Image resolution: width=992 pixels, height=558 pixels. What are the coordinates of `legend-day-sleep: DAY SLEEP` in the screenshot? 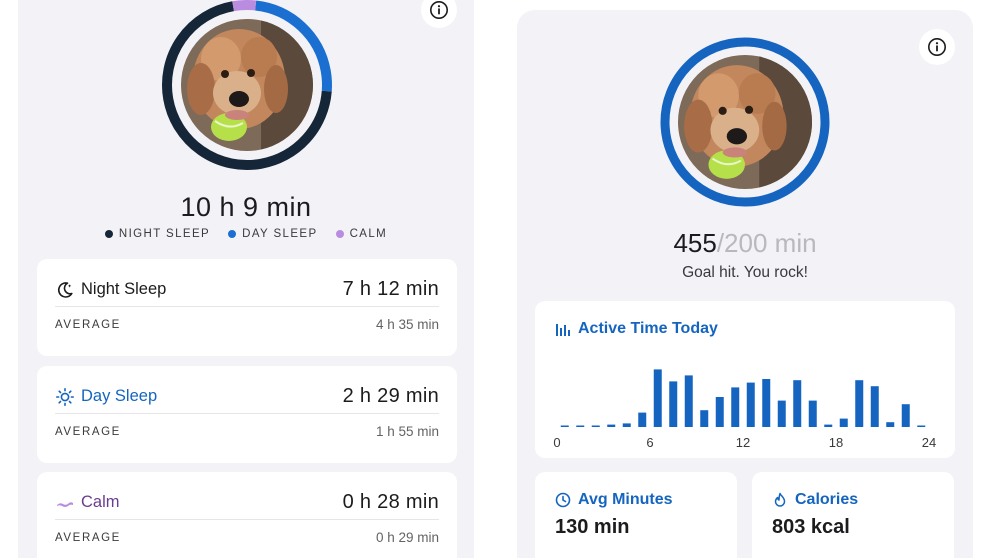 It's located at (272, 234).